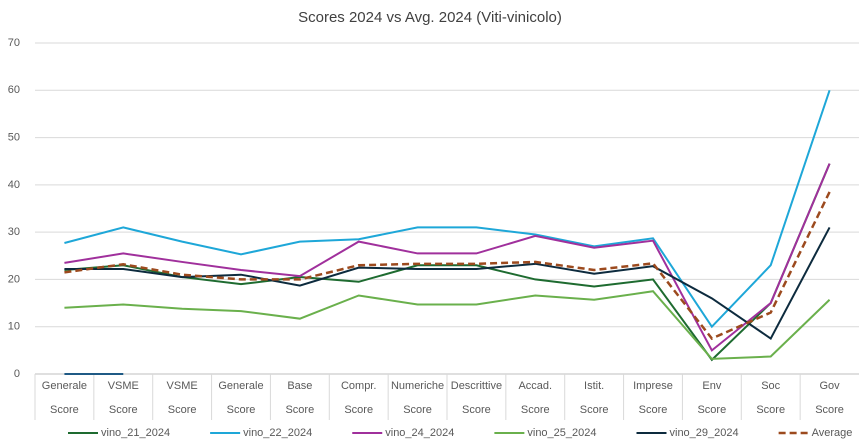  Describe the element at coordinates (447, 325) in the screenshot. I see `series-line` at that location.